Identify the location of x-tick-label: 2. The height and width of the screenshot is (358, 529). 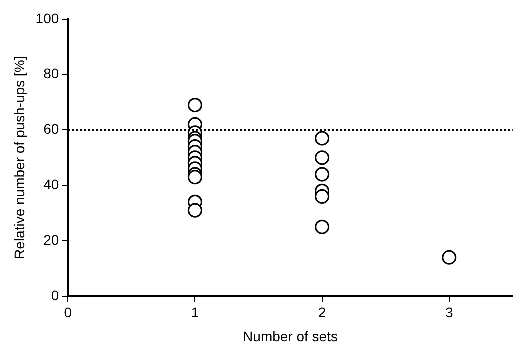
(322, 312).